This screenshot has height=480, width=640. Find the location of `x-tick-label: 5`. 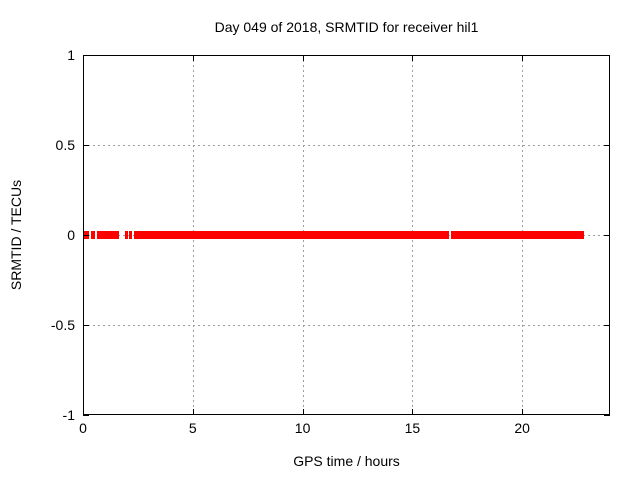

x-tick-label: 5 is located at coordinates (192, 428).